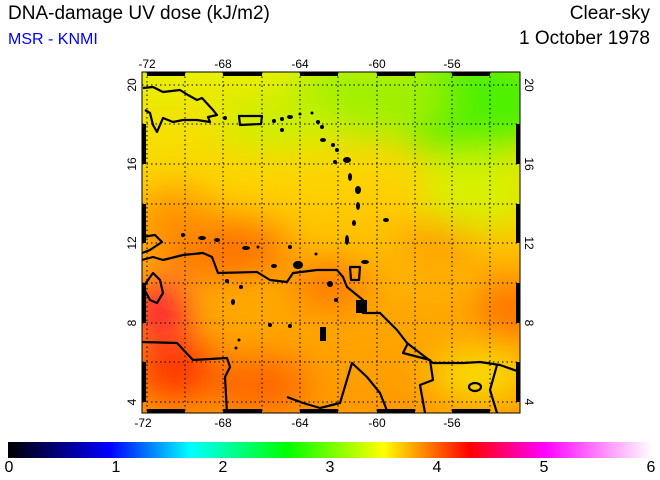 Image resolution: width=660 pixels, height=480 pixels. I want to click on map-title: DNA-damage UV dose (kJ/m2), so click(139, 13).